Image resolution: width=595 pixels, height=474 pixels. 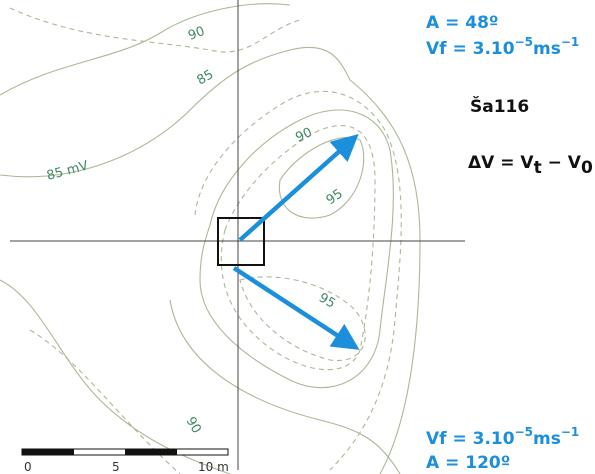 I want to click on scale-label: 0, so click(x=28, y=467).